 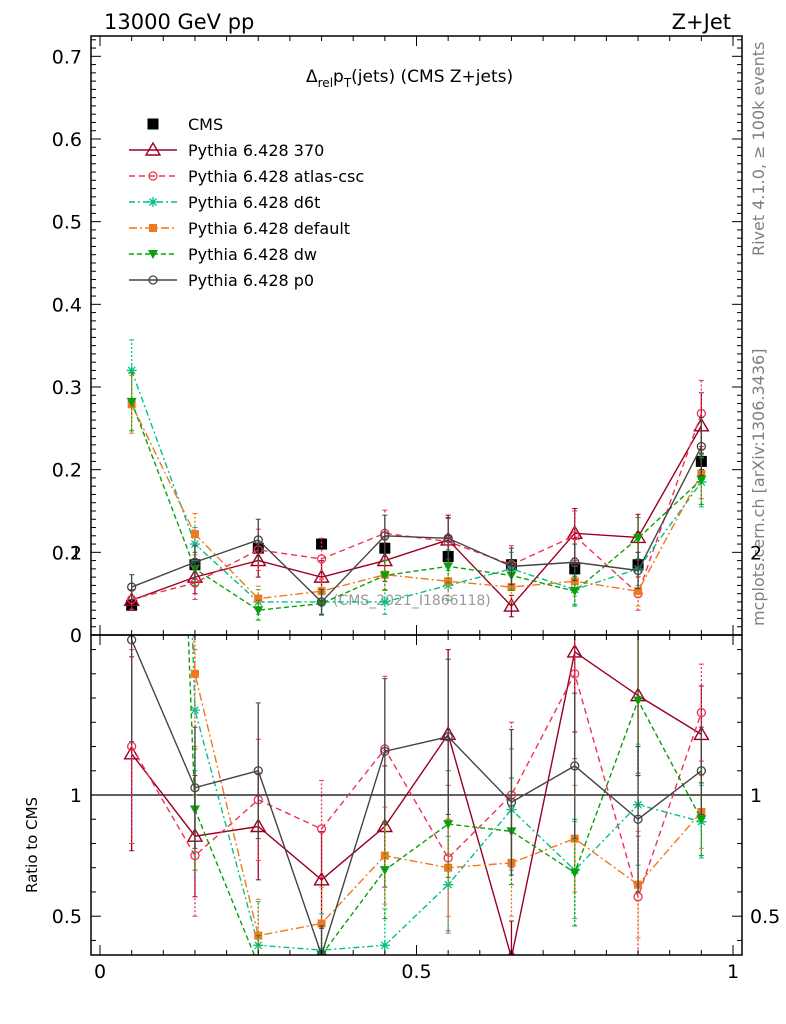 What do you see at coordinates (224, 202) in the screenshot?
I see `legend-entry-d6t: Pythia 6.428 d6t` at bounding box center [224, 202].